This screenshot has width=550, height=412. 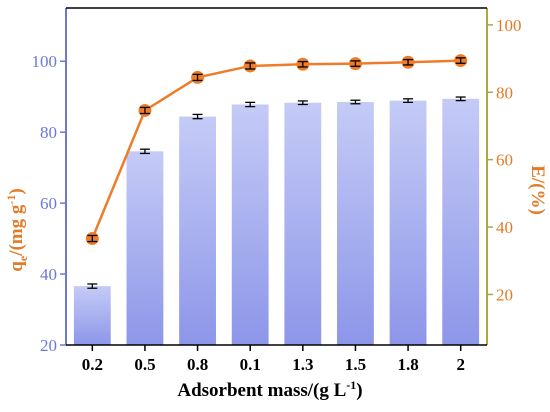 I want to click on x-axis-title-sup: -1, so click(x=351, y=385).